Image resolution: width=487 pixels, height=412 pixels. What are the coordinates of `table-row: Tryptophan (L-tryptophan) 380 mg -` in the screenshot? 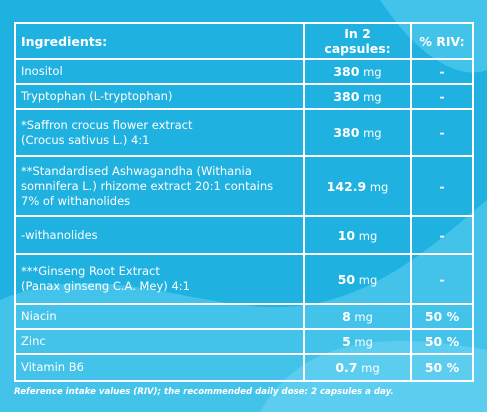 It's located at (244, 96).